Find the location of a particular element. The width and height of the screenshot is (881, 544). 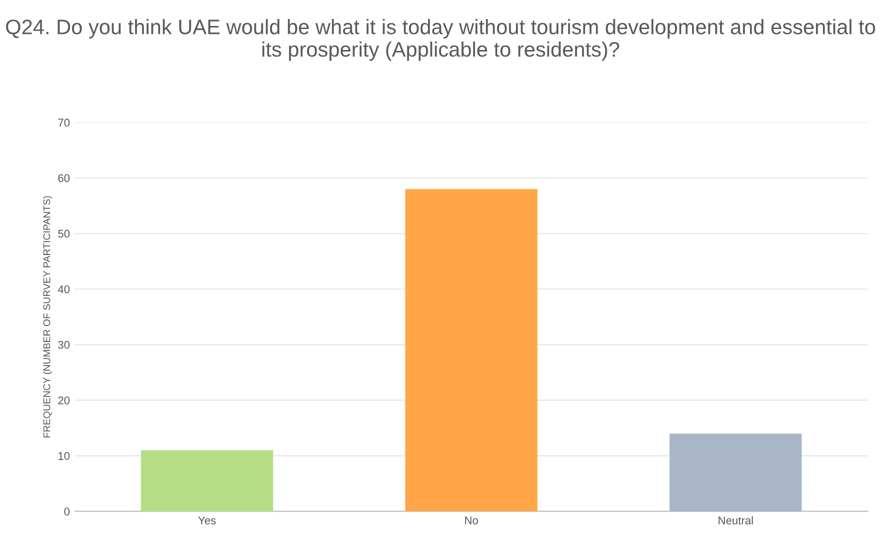

x-tick-label: Neutral is located at coordinates (735, 520).